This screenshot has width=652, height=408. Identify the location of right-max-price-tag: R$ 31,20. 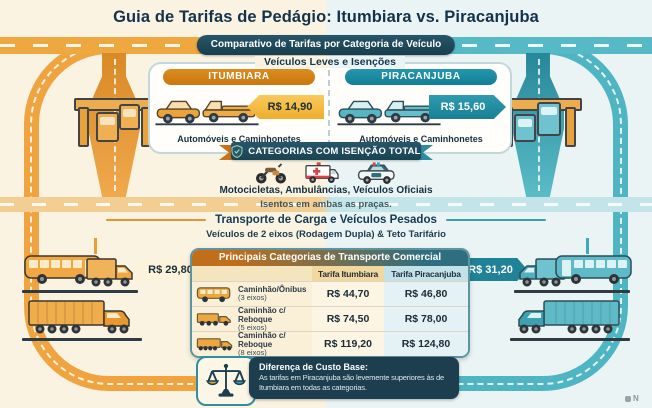
(494, 269).